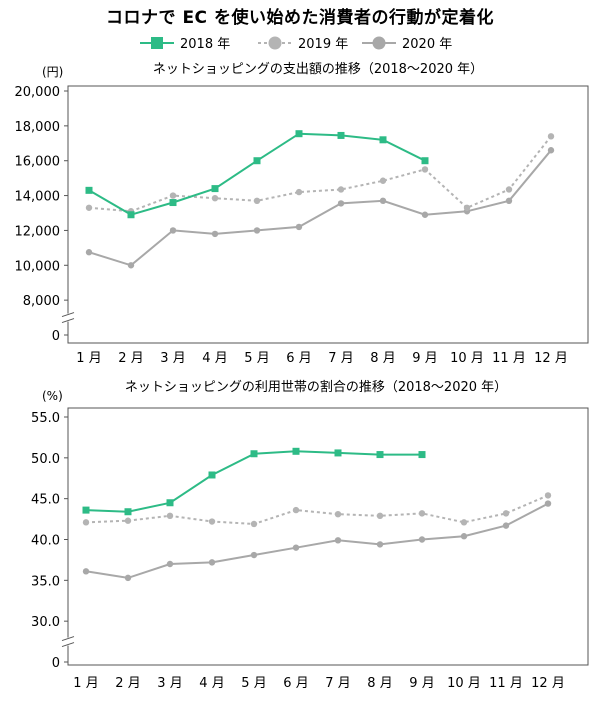 This screenshot has width=600, height=702. What do you see at coordinates (38, 92) in the screenshot?
I see `y-tick-label: 20,000` at bounding box center [38, 92].